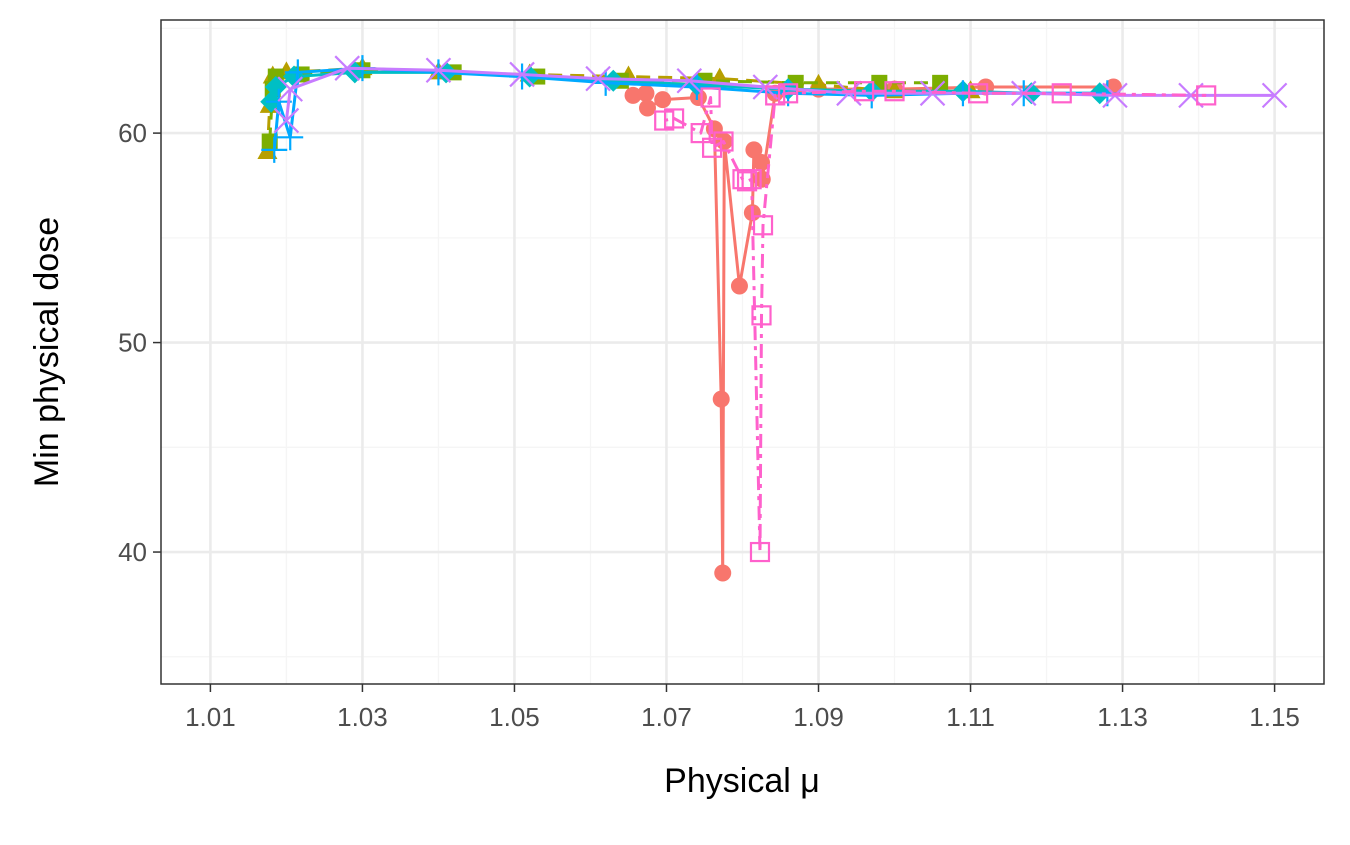 This screenshot has height=845, width=1350. Describe the element at coordinates (362, 717) in the screenshot. I see `x-tick-label: 1.03` at that location.